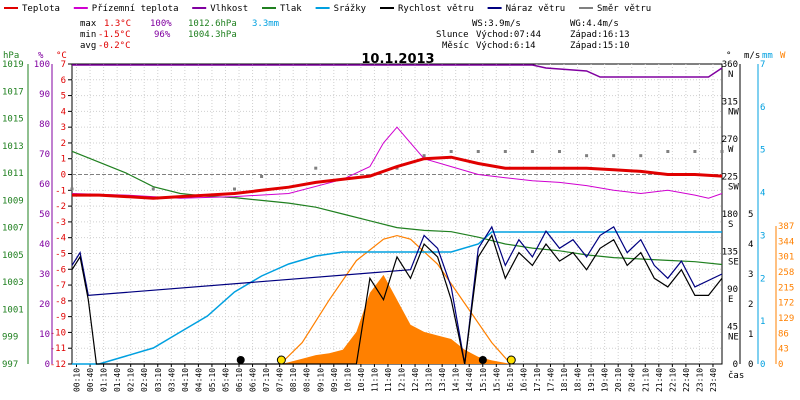 Image resolution: width=800 pixels, height=400 pixels. I want to click on legend-item-4: Srážky, so click(350, 9).